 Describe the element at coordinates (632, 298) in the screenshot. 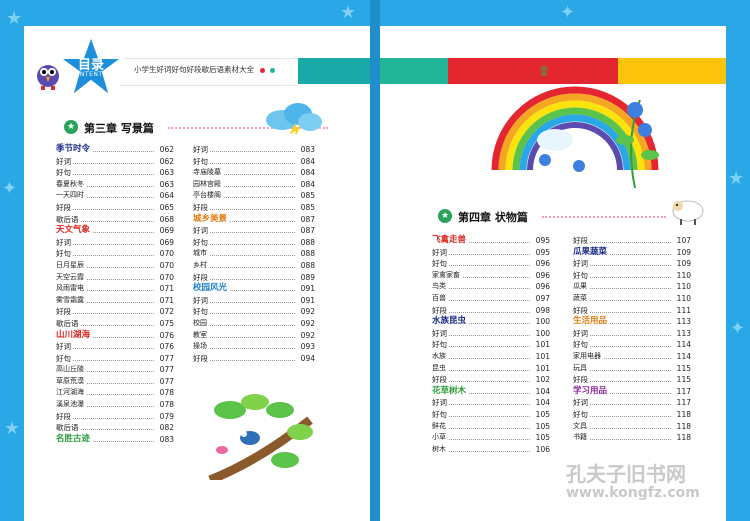

I see `toc-entry: 蔬菜 110` at that location.